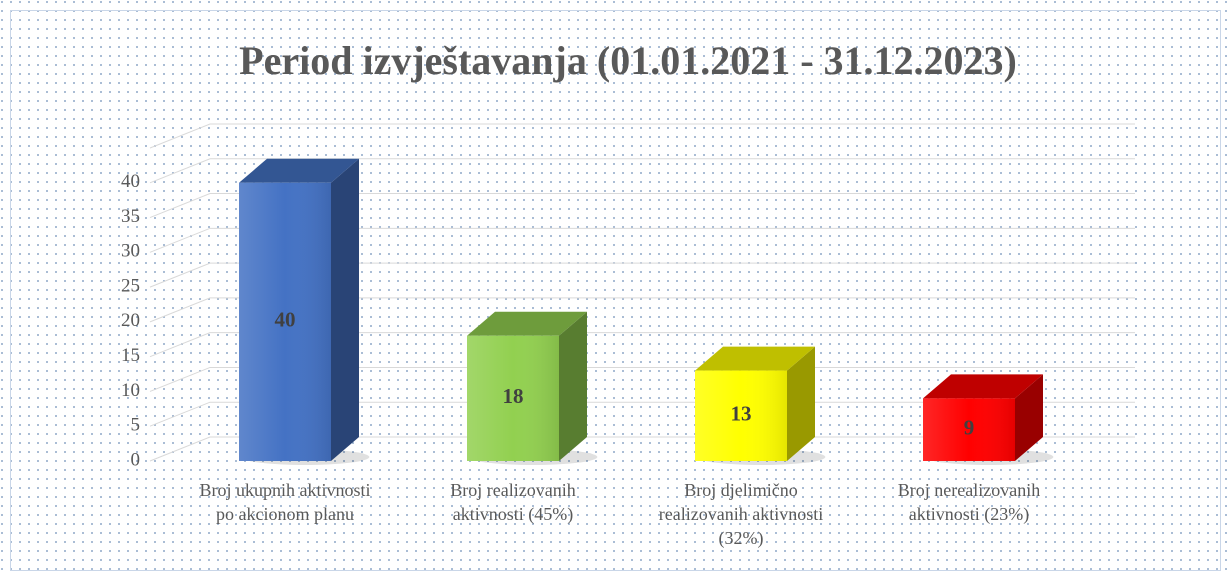 This screenshot has height=573, width=1231. I want to click on value-label: 9, so click(969, 428).